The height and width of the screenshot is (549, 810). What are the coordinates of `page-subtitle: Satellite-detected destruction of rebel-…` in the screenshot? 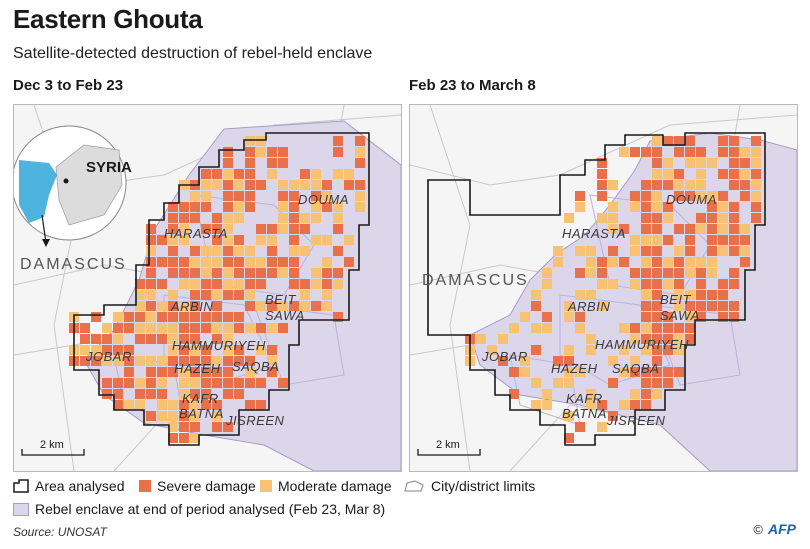 It's located at (193, 53).